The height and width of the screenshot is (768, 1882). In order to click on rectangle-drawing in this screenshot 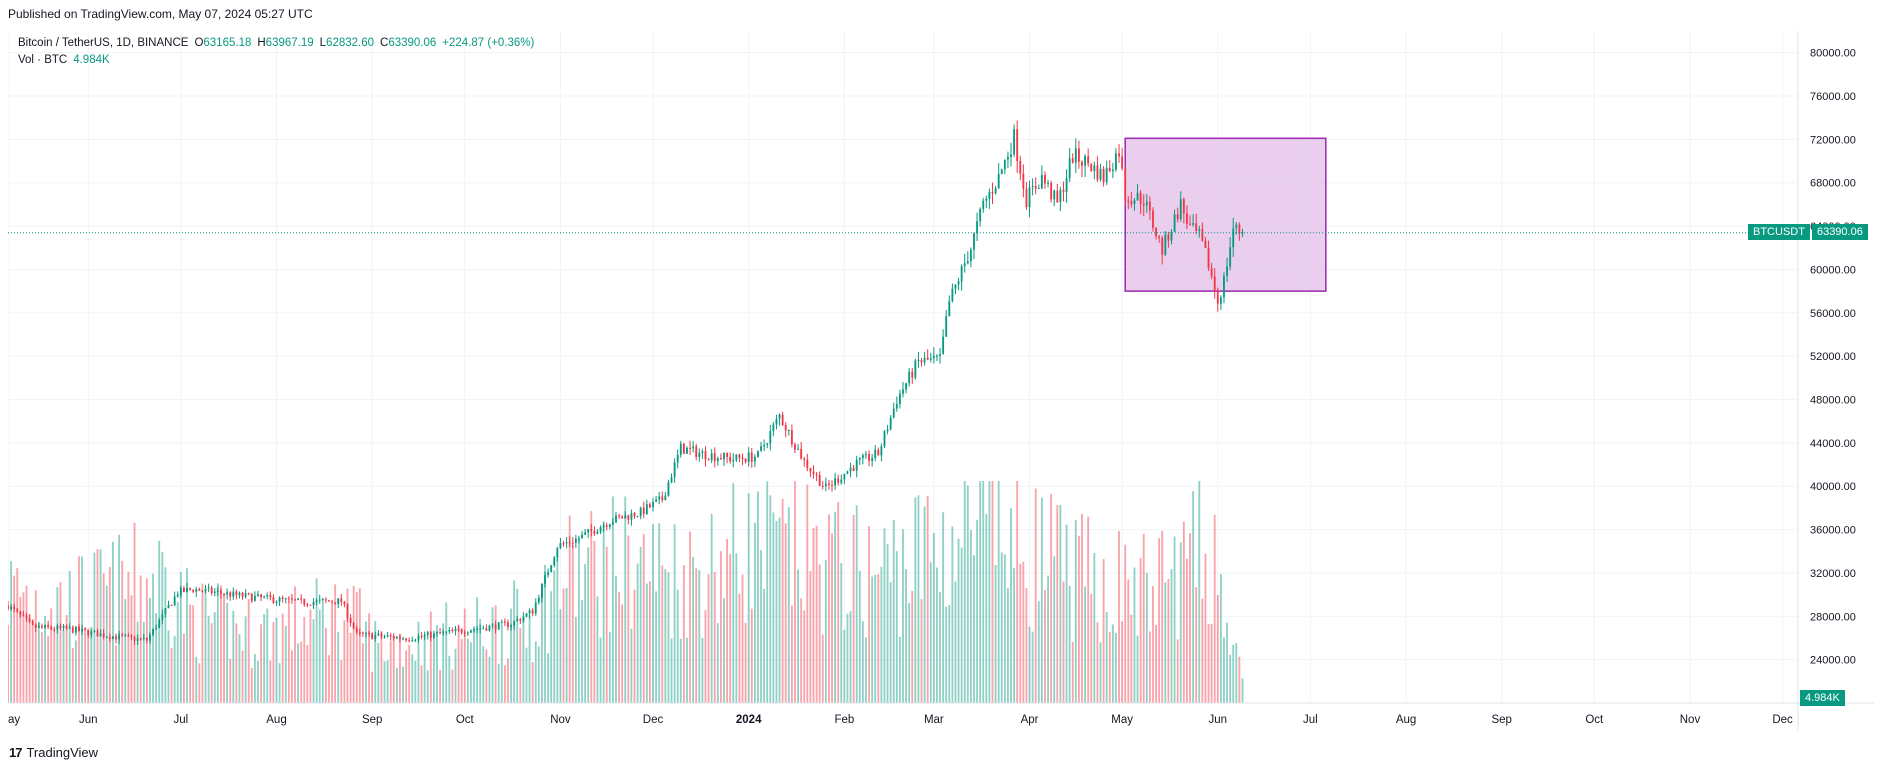, I will do `click(1225, 214)`.